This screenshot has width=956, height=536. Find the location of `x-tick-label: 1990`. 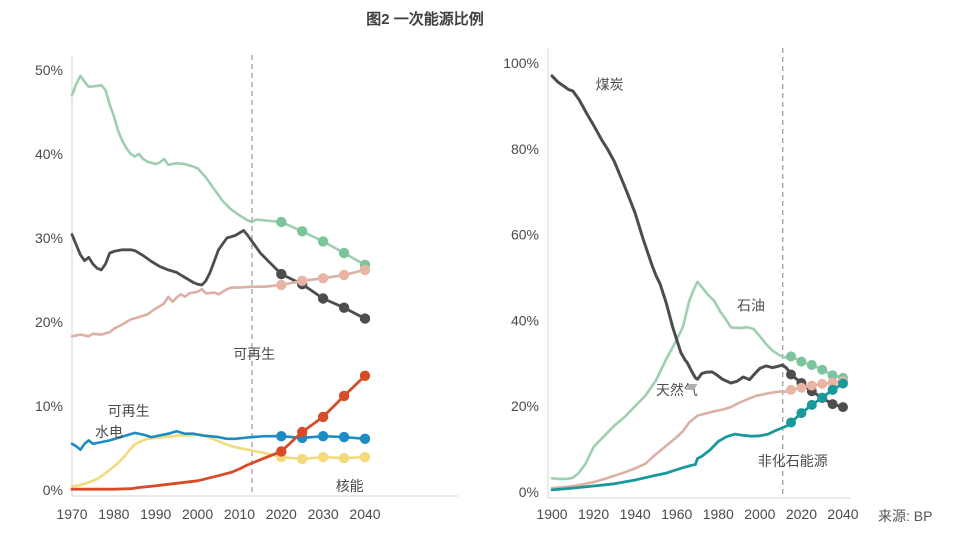

x-tick-label: 1990 is located at coordinates (155, 514).